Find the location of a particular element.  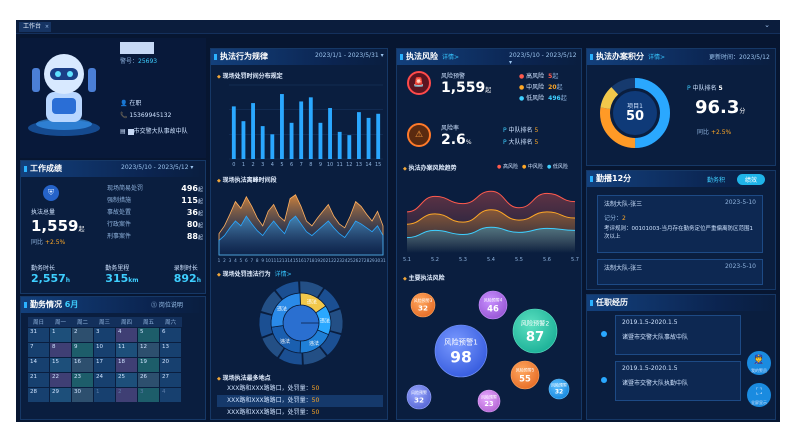

tab-close-icon: × is located at coordinates (47, 27).